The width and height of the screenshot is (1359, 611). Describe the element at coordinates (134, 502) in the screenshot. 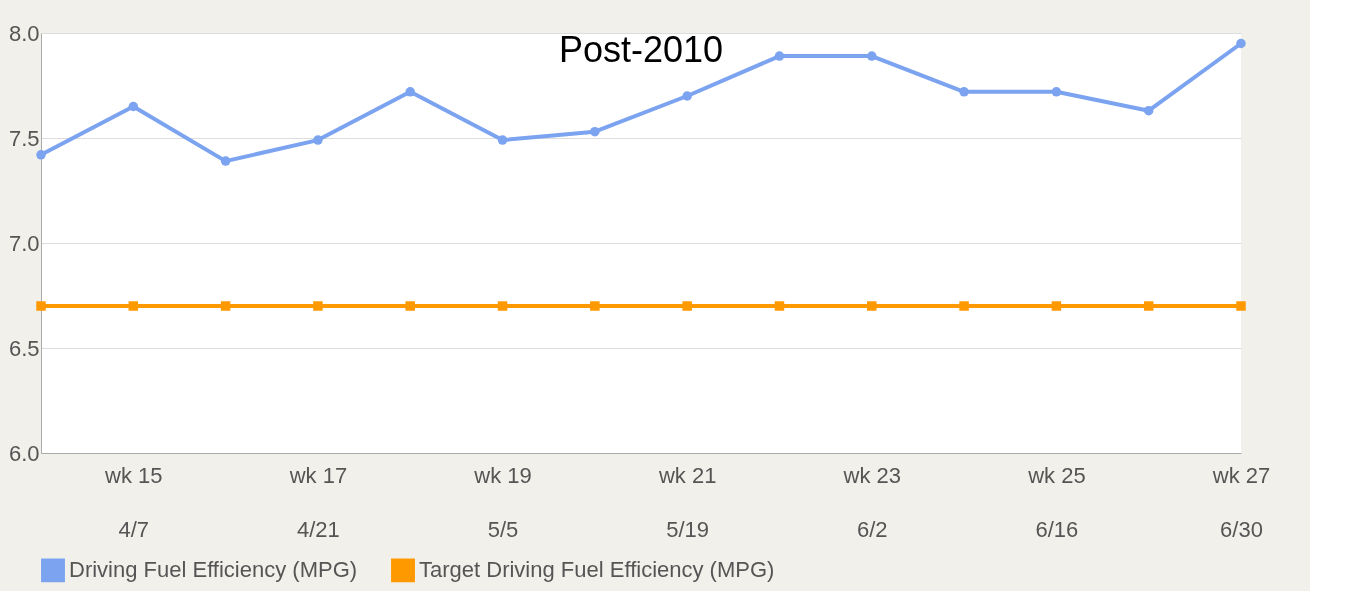

I see `category-label: wk 15 4/7` at that location.